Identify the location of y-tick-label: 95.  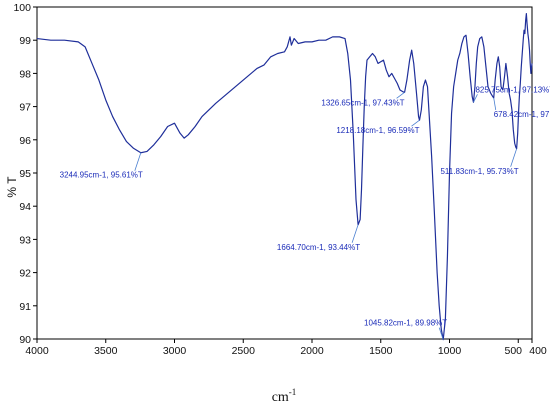
(25, 174).